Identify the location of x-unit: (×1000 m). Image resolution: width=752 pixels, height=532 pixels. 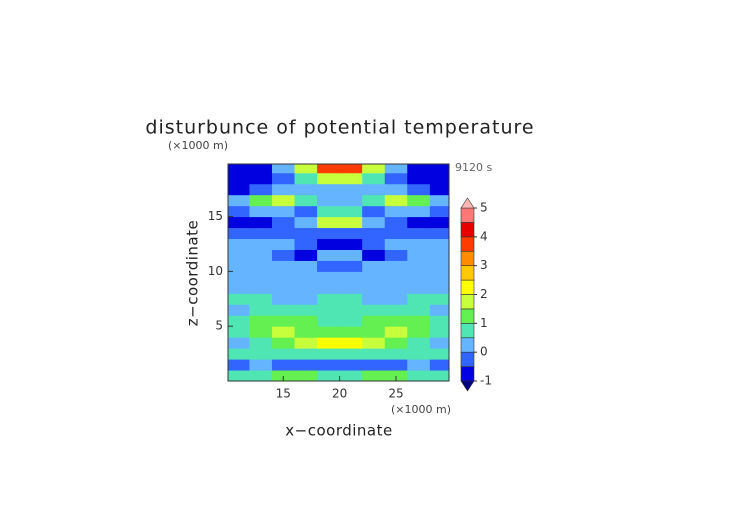
(421, 409).